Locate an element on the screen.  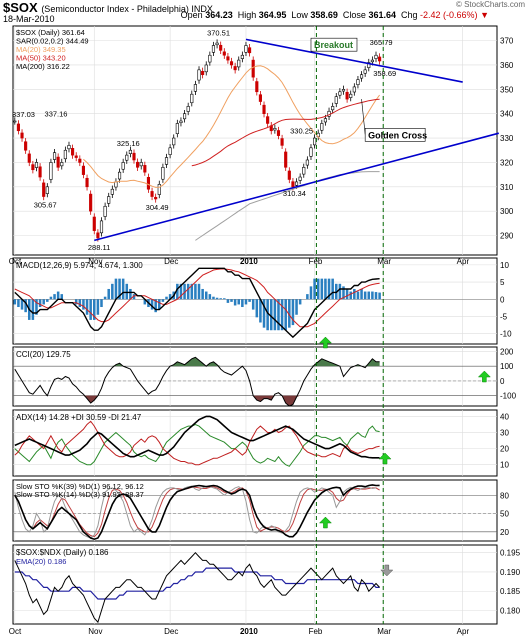
cci-tick-label: 200 is located at coordinates (507, 351).